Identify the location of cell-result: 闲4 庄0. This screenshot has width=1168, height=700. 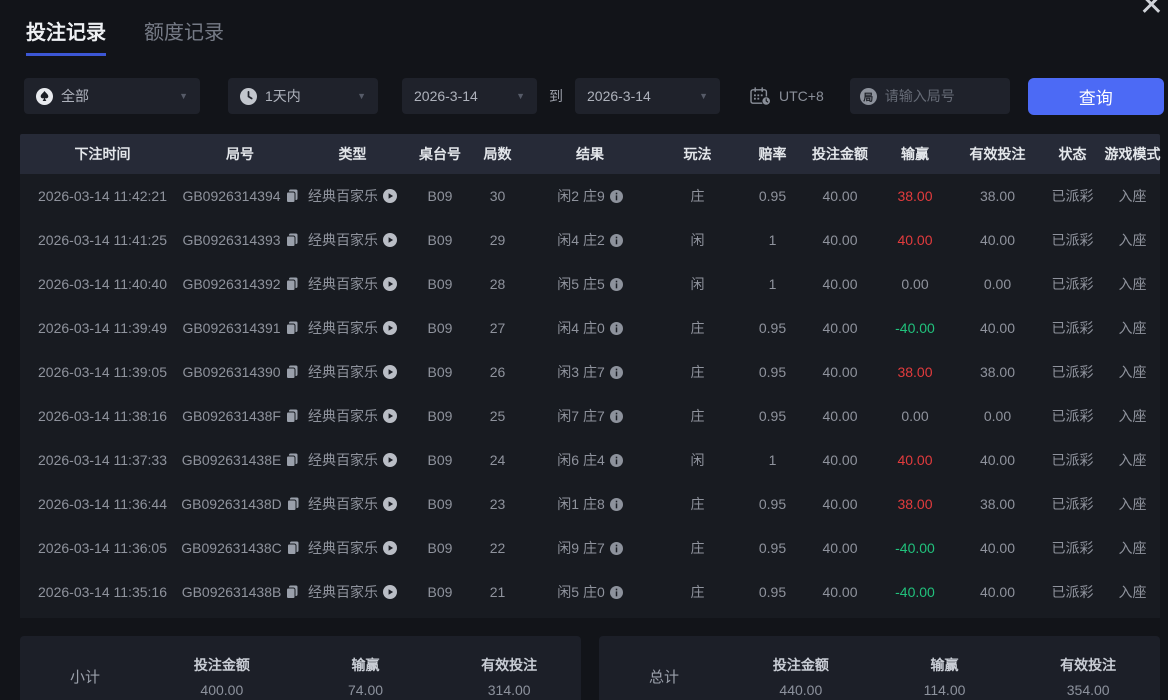
(590, 328).